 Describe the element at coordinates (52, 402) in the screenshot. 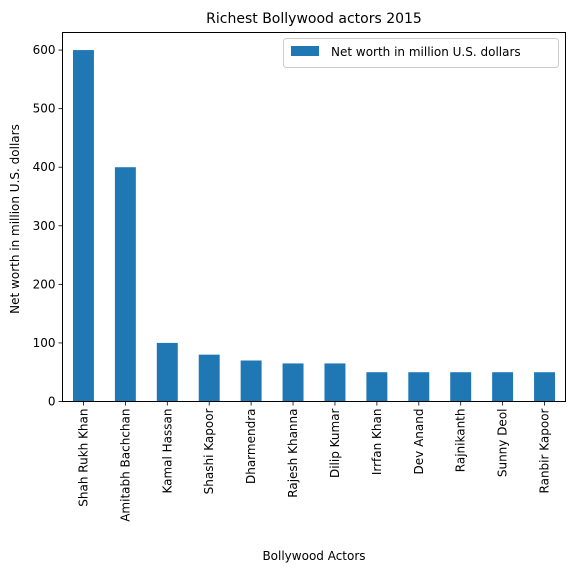

I see `y-tick-label: 0` at that location.